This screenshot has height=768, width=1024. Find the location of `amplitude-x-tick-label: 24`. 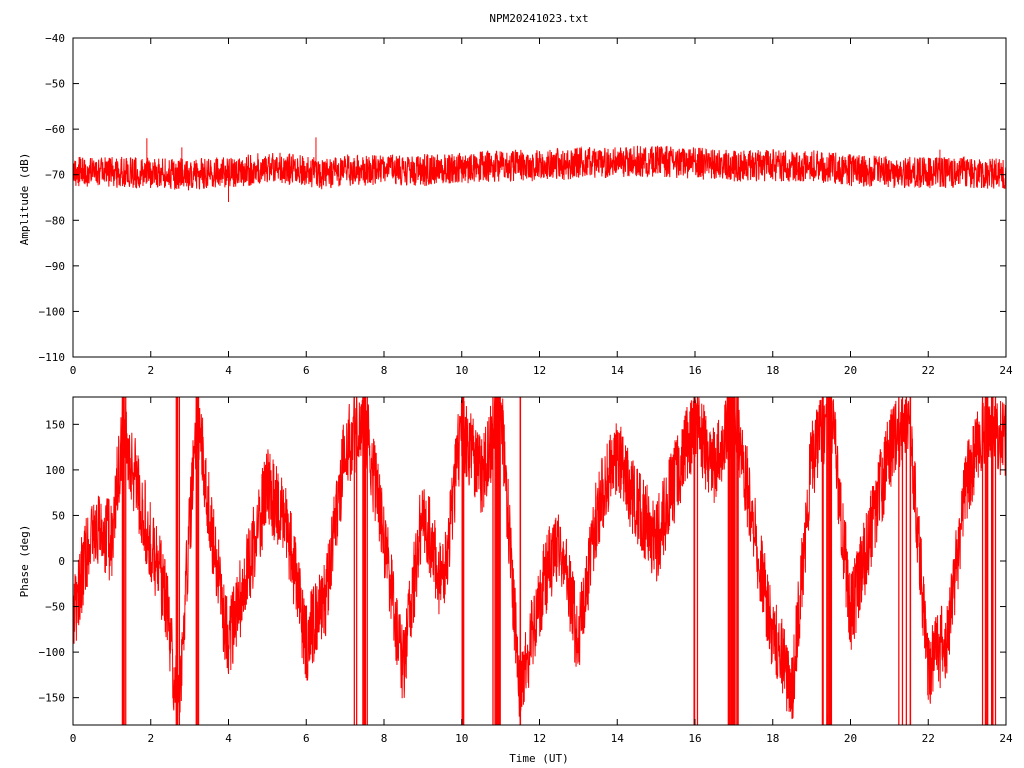

amplitude-x-tick-label: 24 is located at coordinates (1006, 370).